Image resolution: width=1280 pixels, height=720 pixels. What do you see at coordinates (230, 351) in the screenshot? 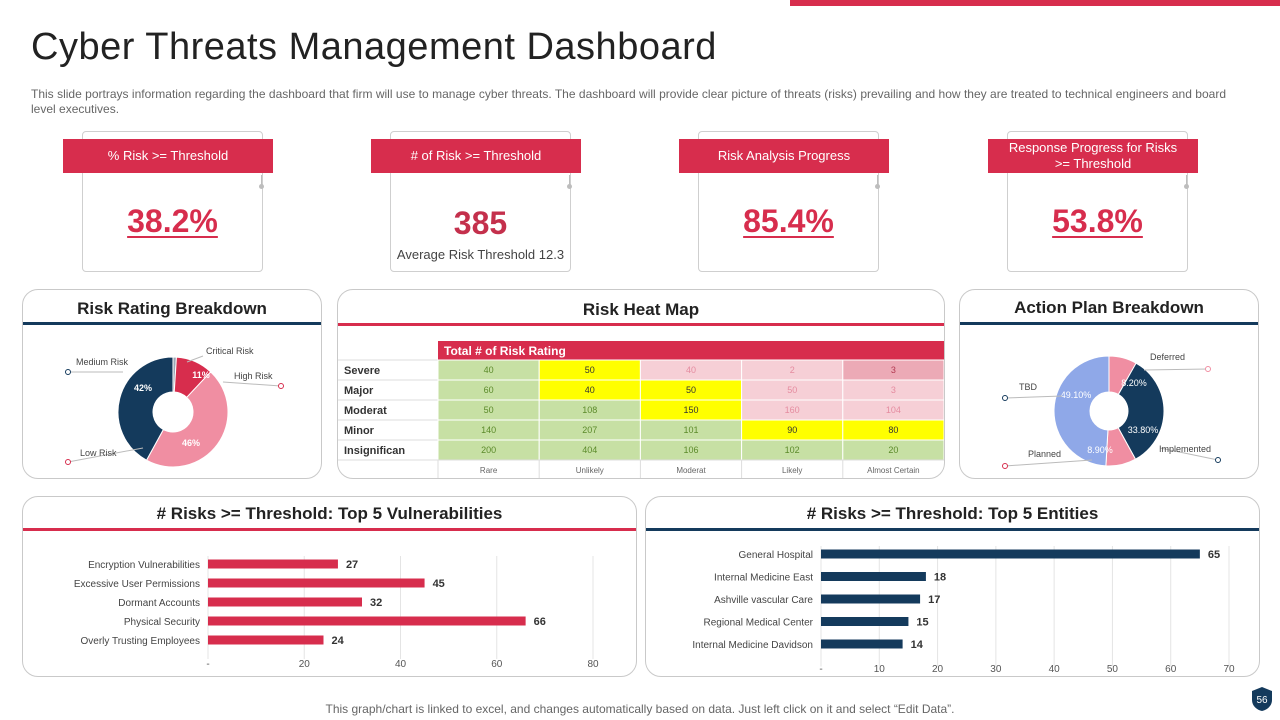
I see `legend-critical-risk: Critical Risk` at bounding box center [230, 351].